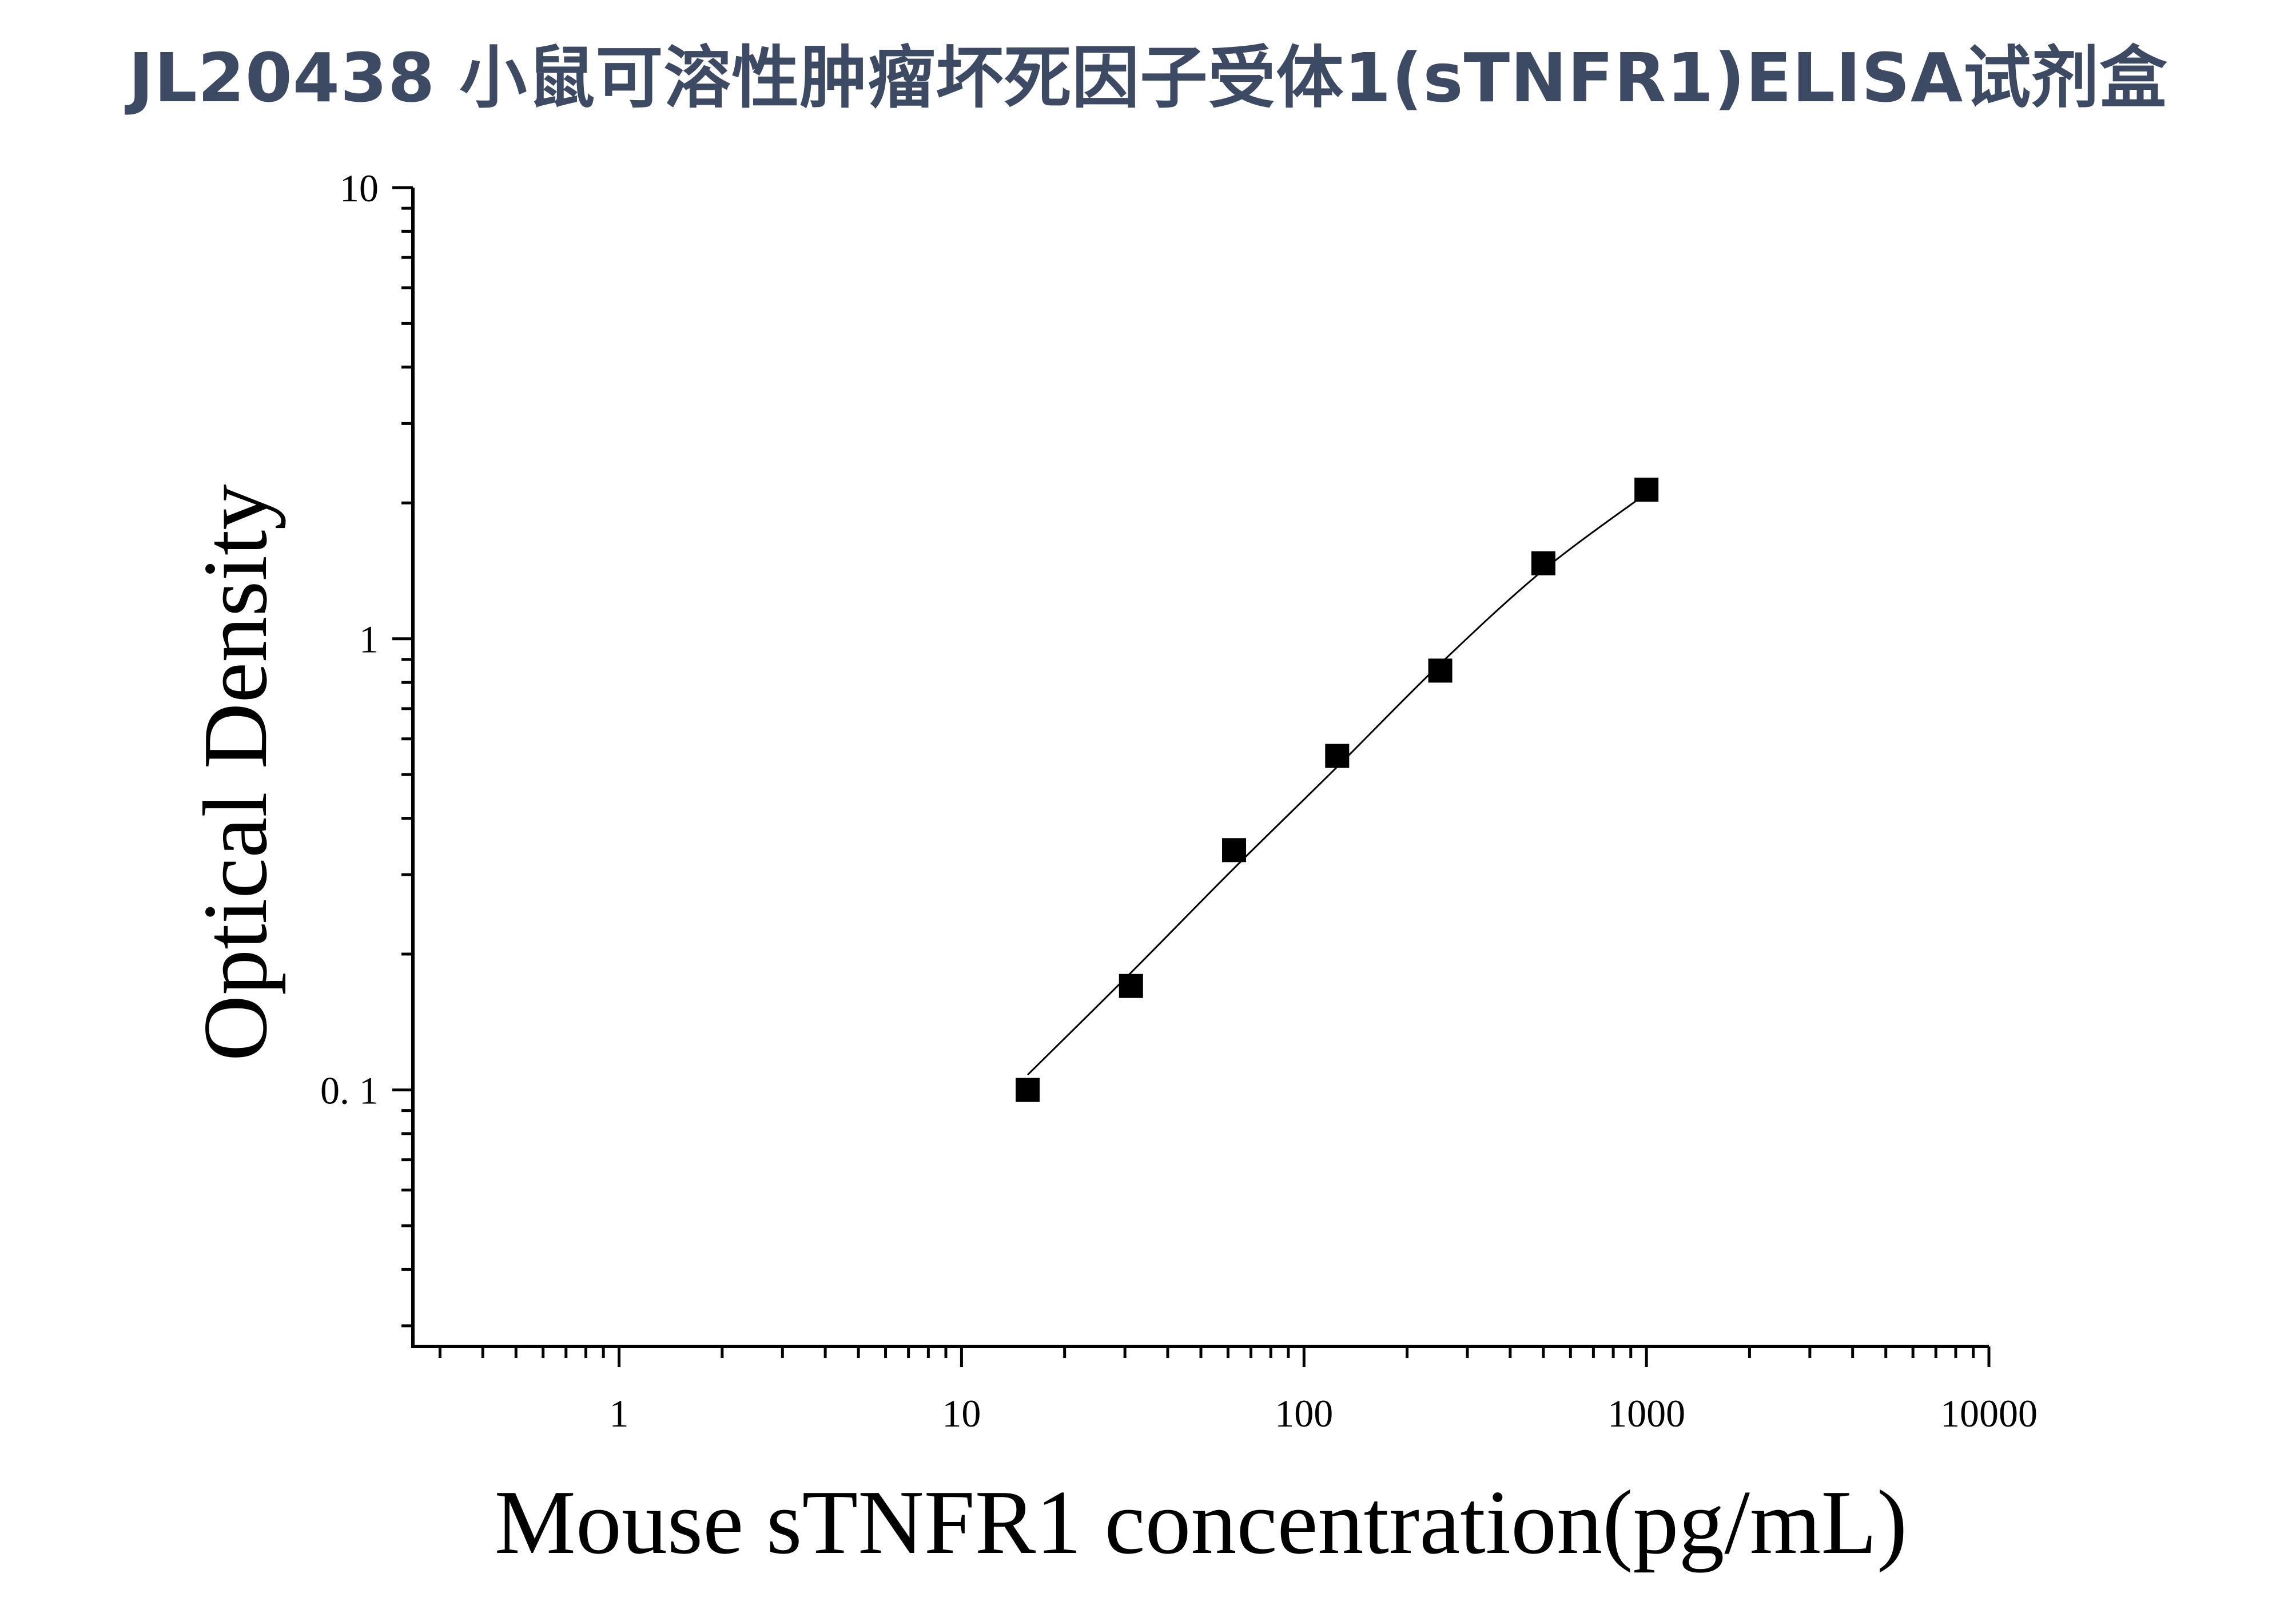 This screenshot has width=2296, height=1605. Describe the element at coordinates (366, 747) in the screenshot. I see `y-axis-ticks: 0. 1 1 10` at that location.